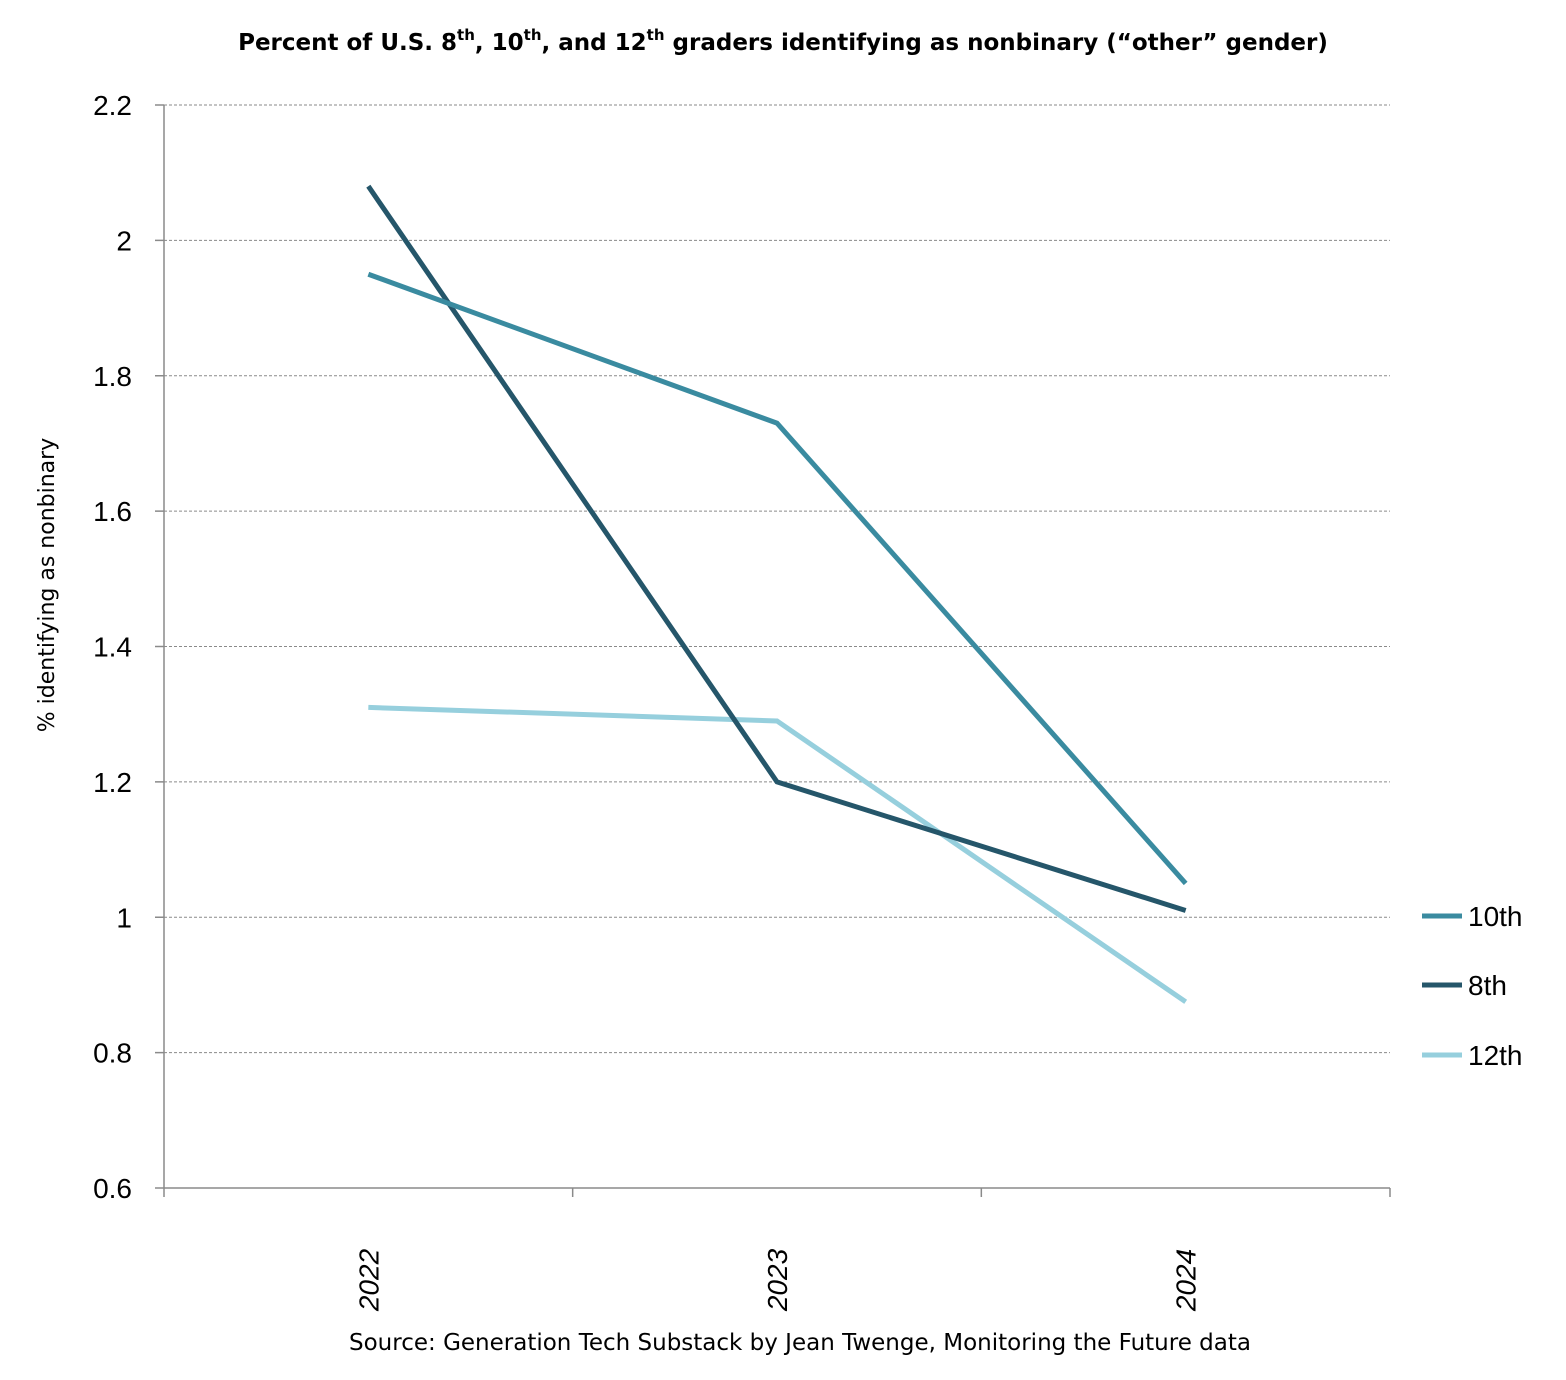 This screenshot has width=1566, height=1380. I want to click on y-tick-label: 2.2, so click(112, 105).